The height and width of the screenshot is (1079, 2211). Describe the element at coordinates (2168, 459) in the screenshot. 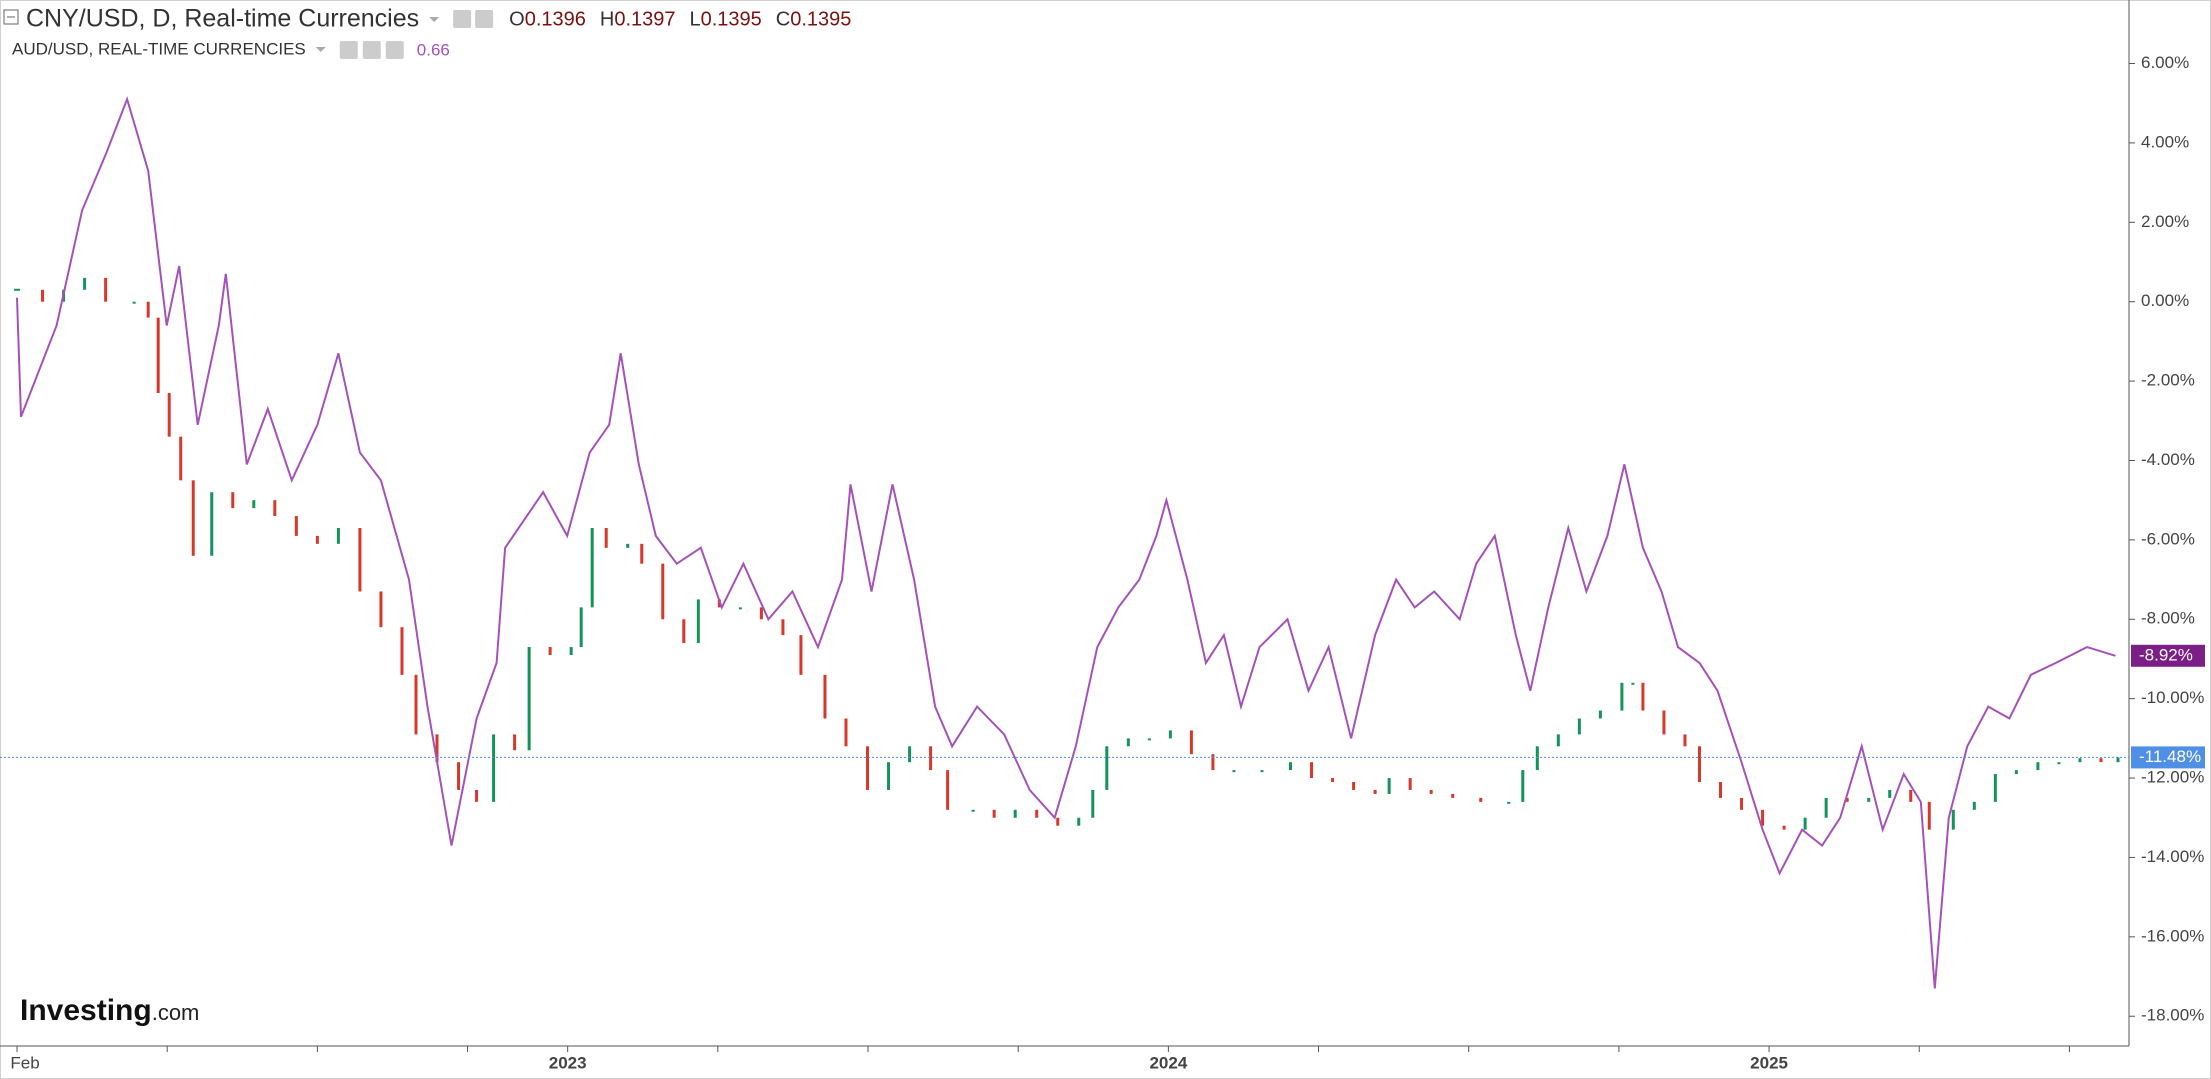

I see `y-tick-label: -4.00%` at that location.